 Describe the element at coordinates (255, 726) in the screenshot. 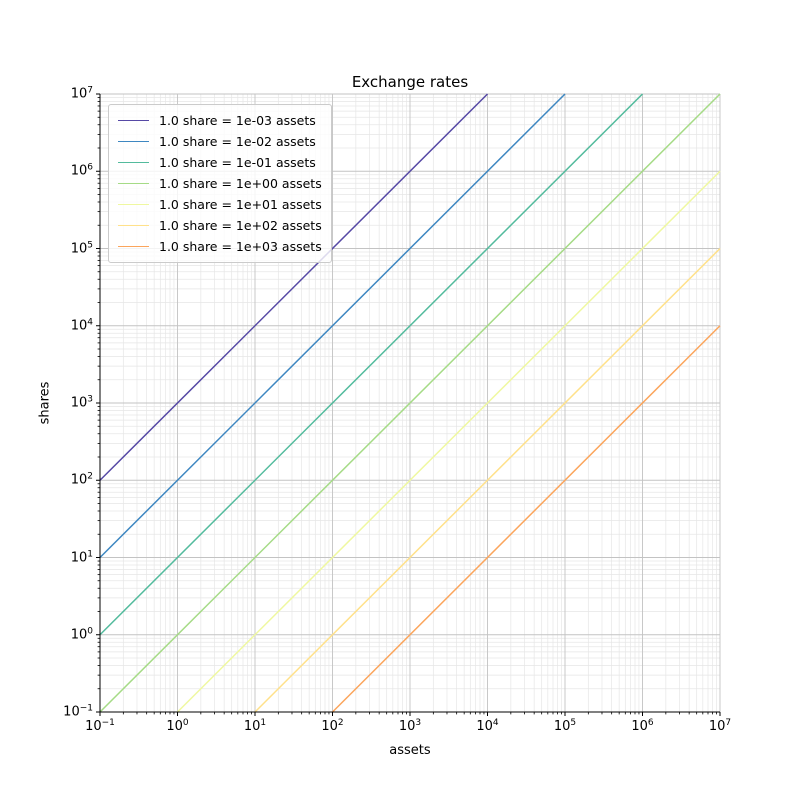

I see `x-tick-label: 101` at that location.